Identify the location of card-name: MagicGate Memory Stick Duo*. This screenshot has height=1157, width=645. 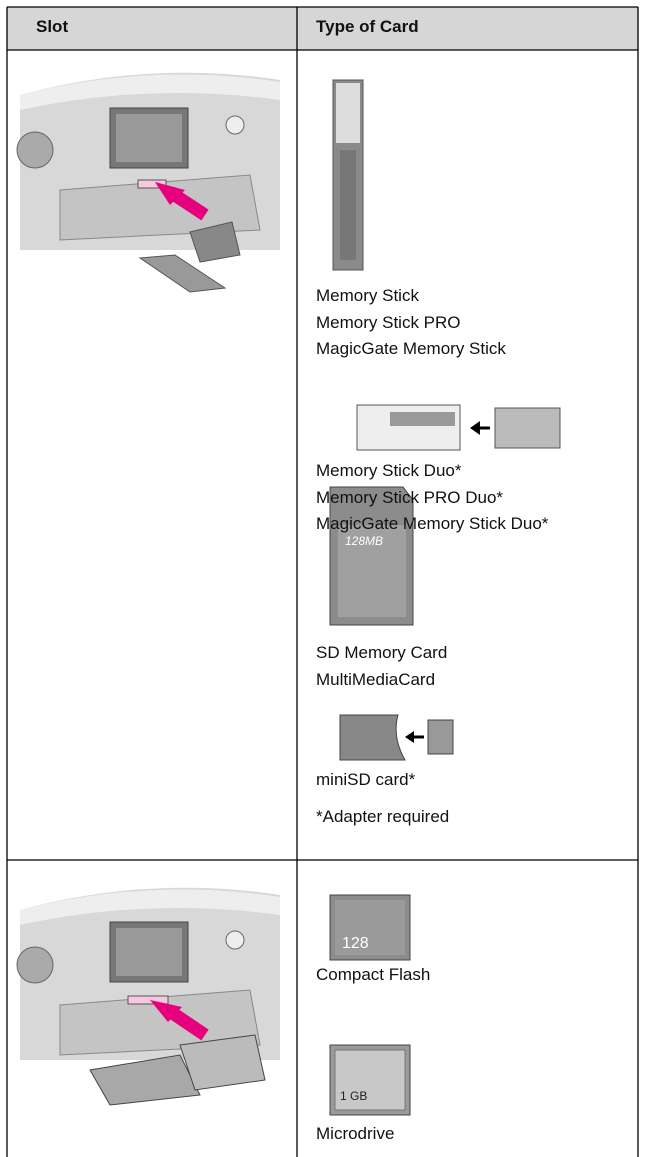
(432, 523).